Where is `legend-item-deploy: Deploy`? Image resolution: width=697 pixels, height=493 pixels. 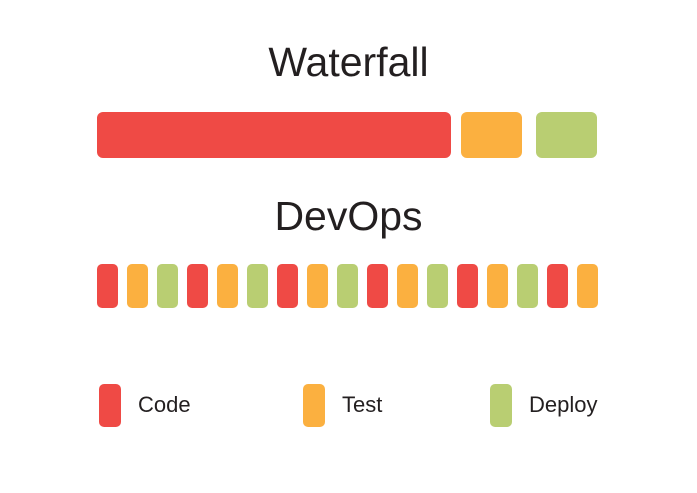
legend-item-deploy: Deploy is located at coordinates (543, 405).